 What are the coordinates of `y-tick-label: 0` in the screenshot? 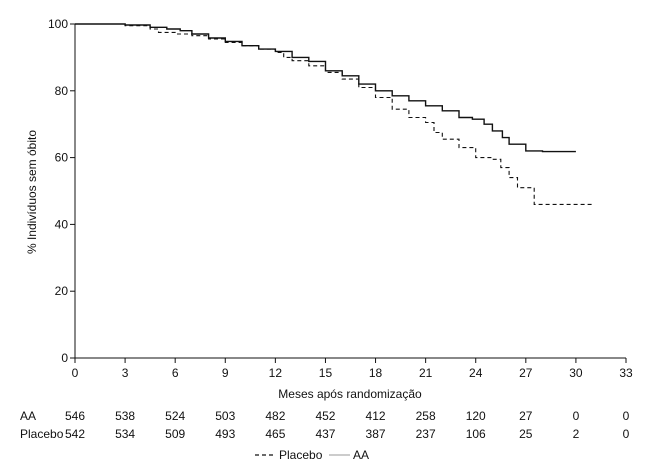 It's located at (64, 358).